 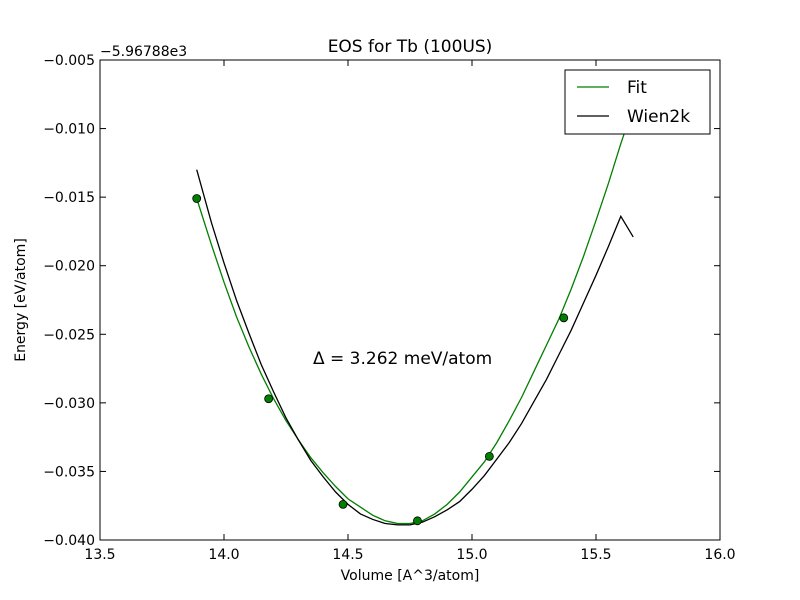 I want to click on legend: Fit Wien2k, so click(x=637, y=102).